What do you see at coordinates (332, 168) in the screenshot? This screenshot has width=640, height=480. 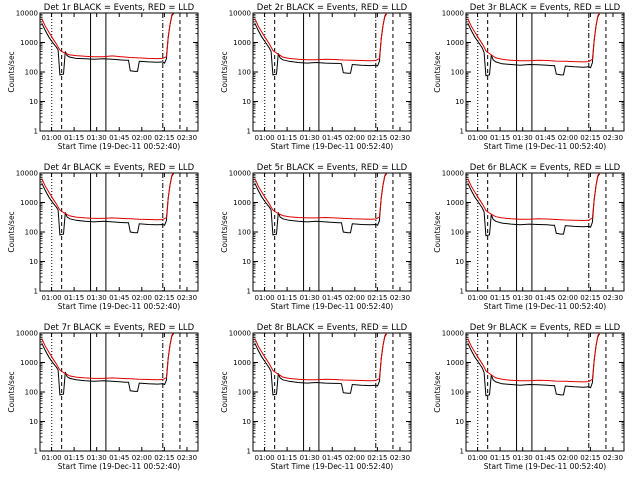 I see `chart-title: Det 5r BLACK = Events, RED = LLD` at bounding box center [332, 168].